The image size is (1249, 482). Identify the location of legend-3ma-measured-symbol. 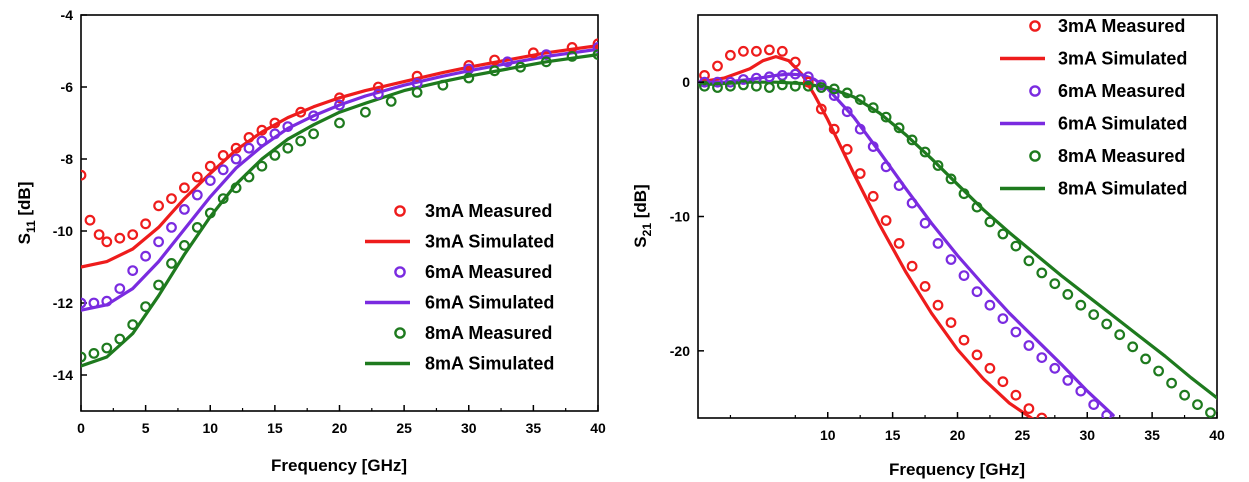
(400, 211).